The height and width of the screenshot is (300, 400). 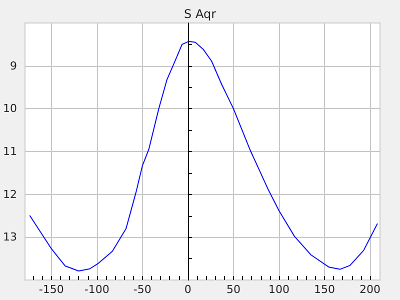 What do you see at coordinates (13, 65) in the screenshot?
I see `y-tick-label: 9` at bounding box center [13, 65].